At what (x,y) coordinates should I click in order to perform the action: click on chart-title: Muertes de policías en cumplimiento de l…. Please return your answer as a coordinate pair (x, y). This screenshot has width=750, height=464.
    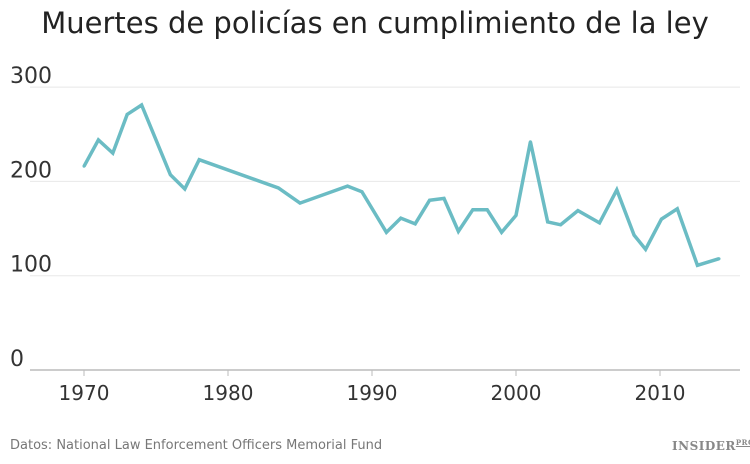
    Looking at the image, I should click on (375, 23).